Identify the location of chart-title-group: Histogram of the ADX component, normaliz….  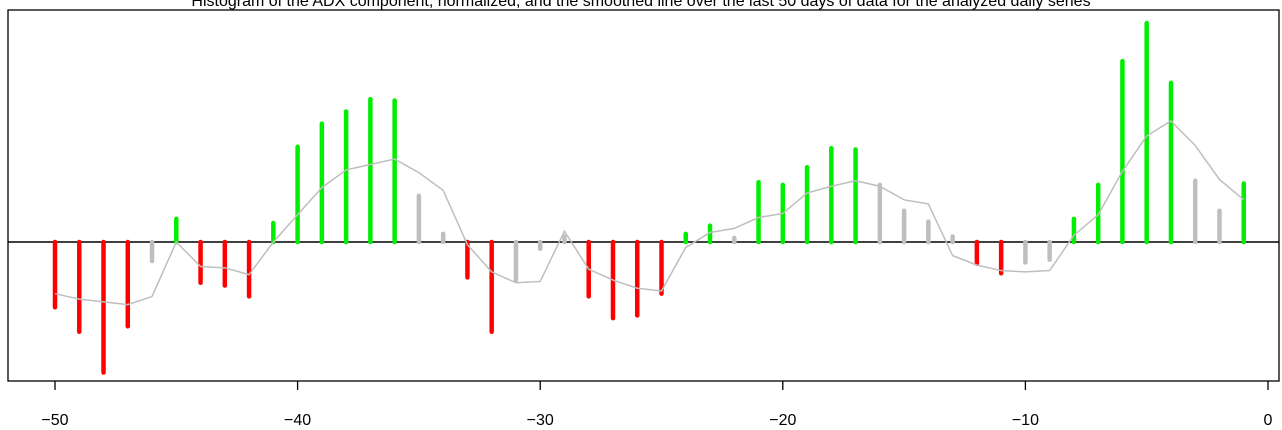
(640, 5).